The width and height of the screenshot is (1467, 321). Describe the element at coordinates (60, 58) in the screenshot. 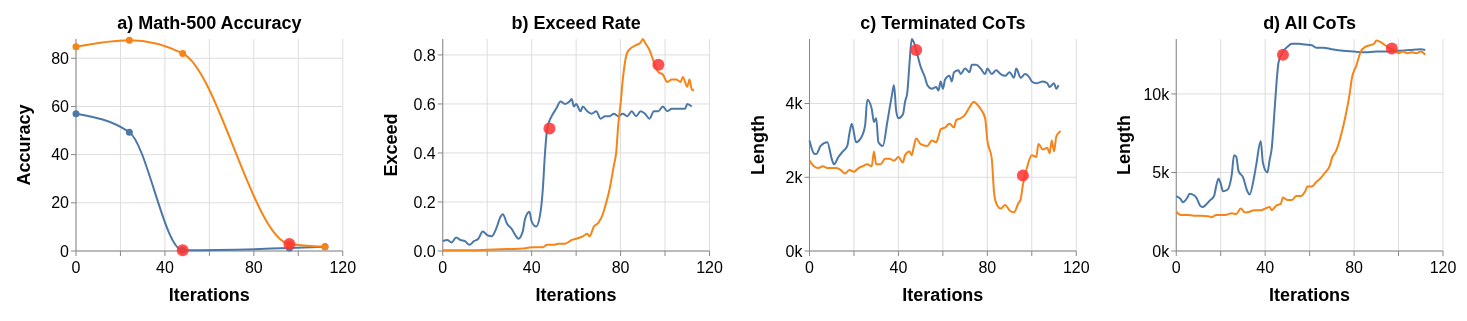

I see `y-tick-label: 80` at that location.